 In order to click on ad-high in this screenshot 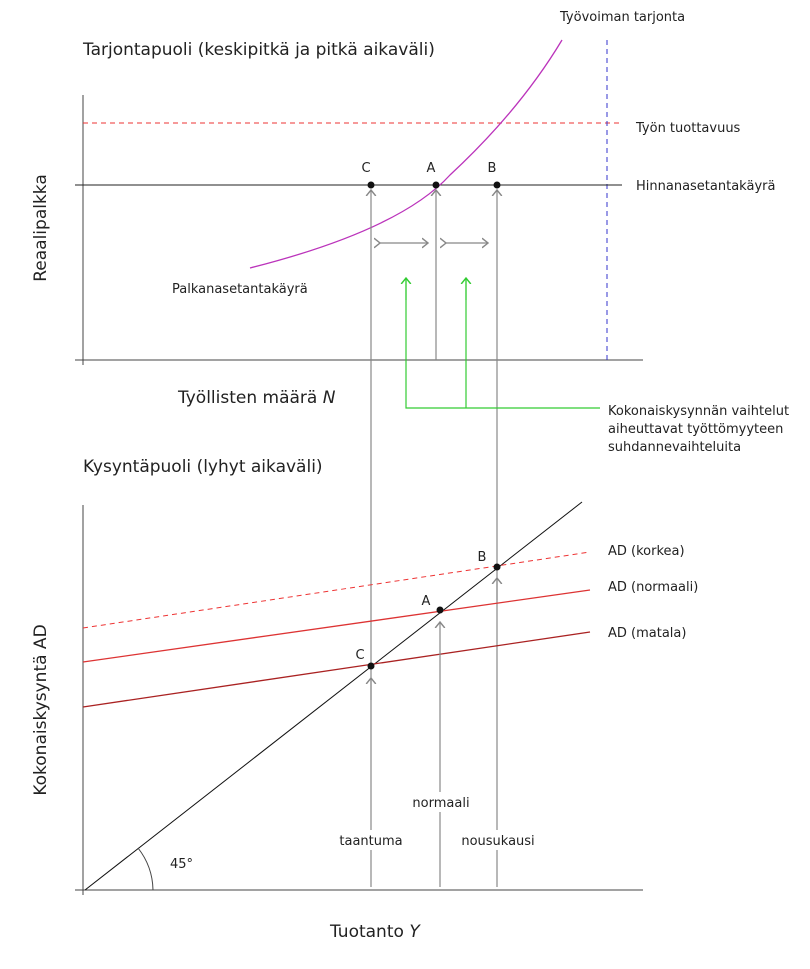, I will do `click(336, 590)`.